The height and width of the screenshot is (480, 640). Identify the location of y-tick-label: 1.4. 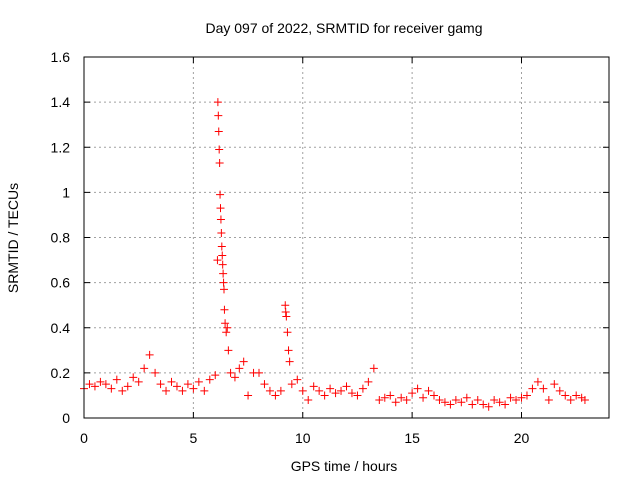
(61, 102).